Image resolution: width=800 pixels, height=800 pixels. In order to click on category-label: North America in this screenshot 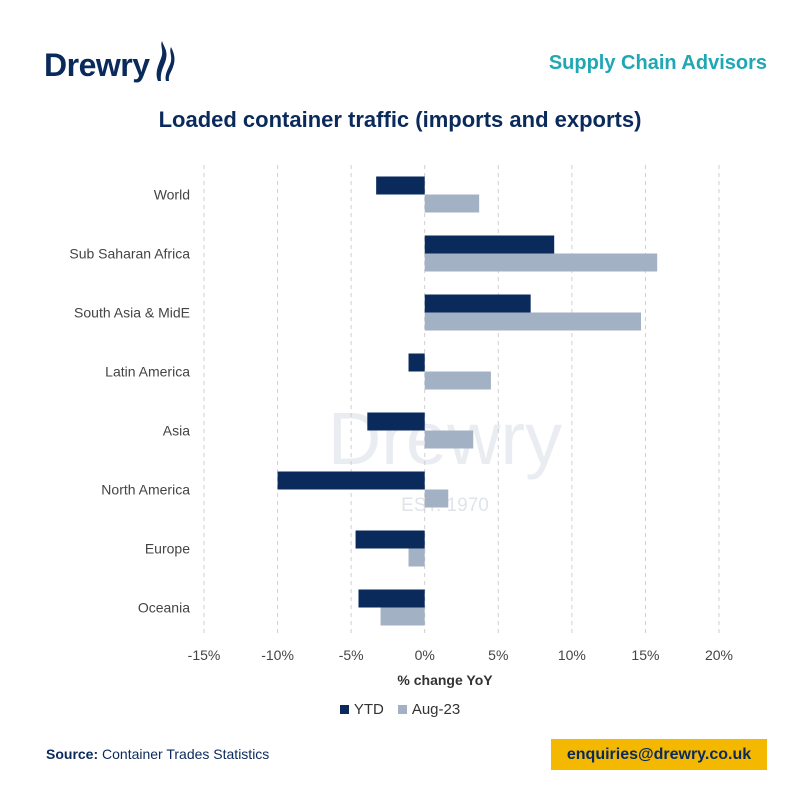, I will do `click(145, 490)`.